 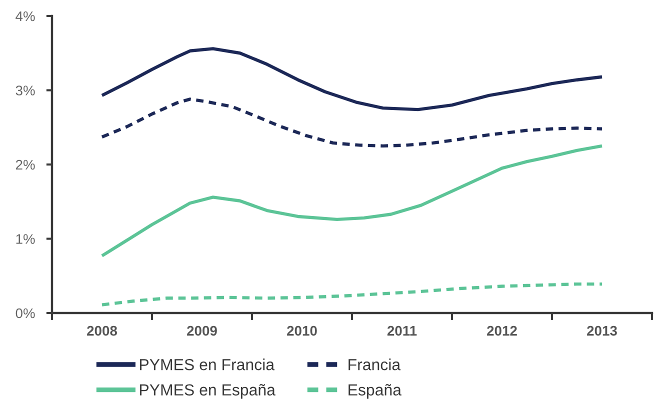 What do you see at coordinates (25, 16) in the screenshot?
I see `y-tick-label: 4%` at bounding box center [25, 16].